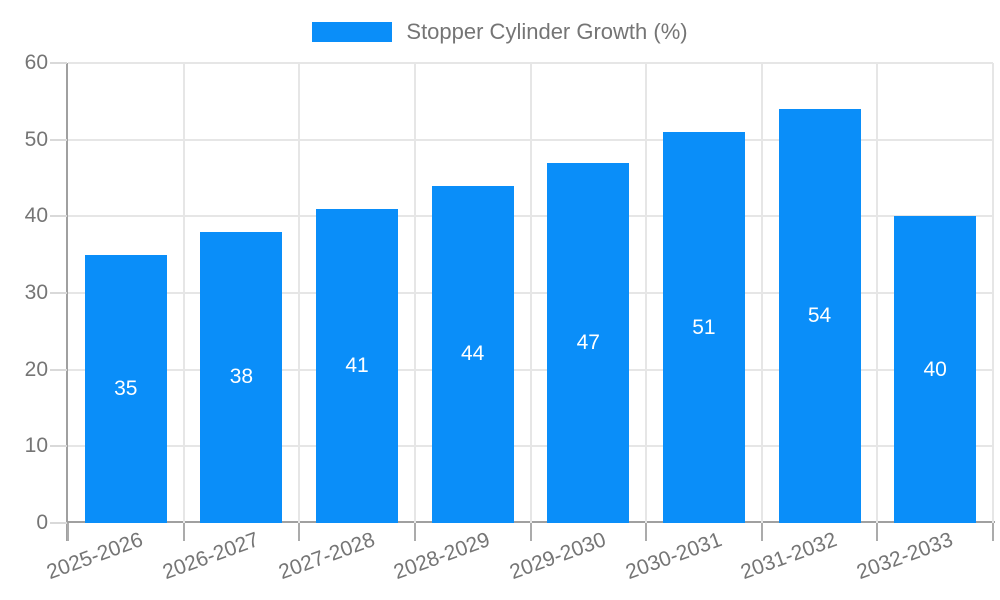  I want to click on y-tick-label: 30, so click(36, 292).